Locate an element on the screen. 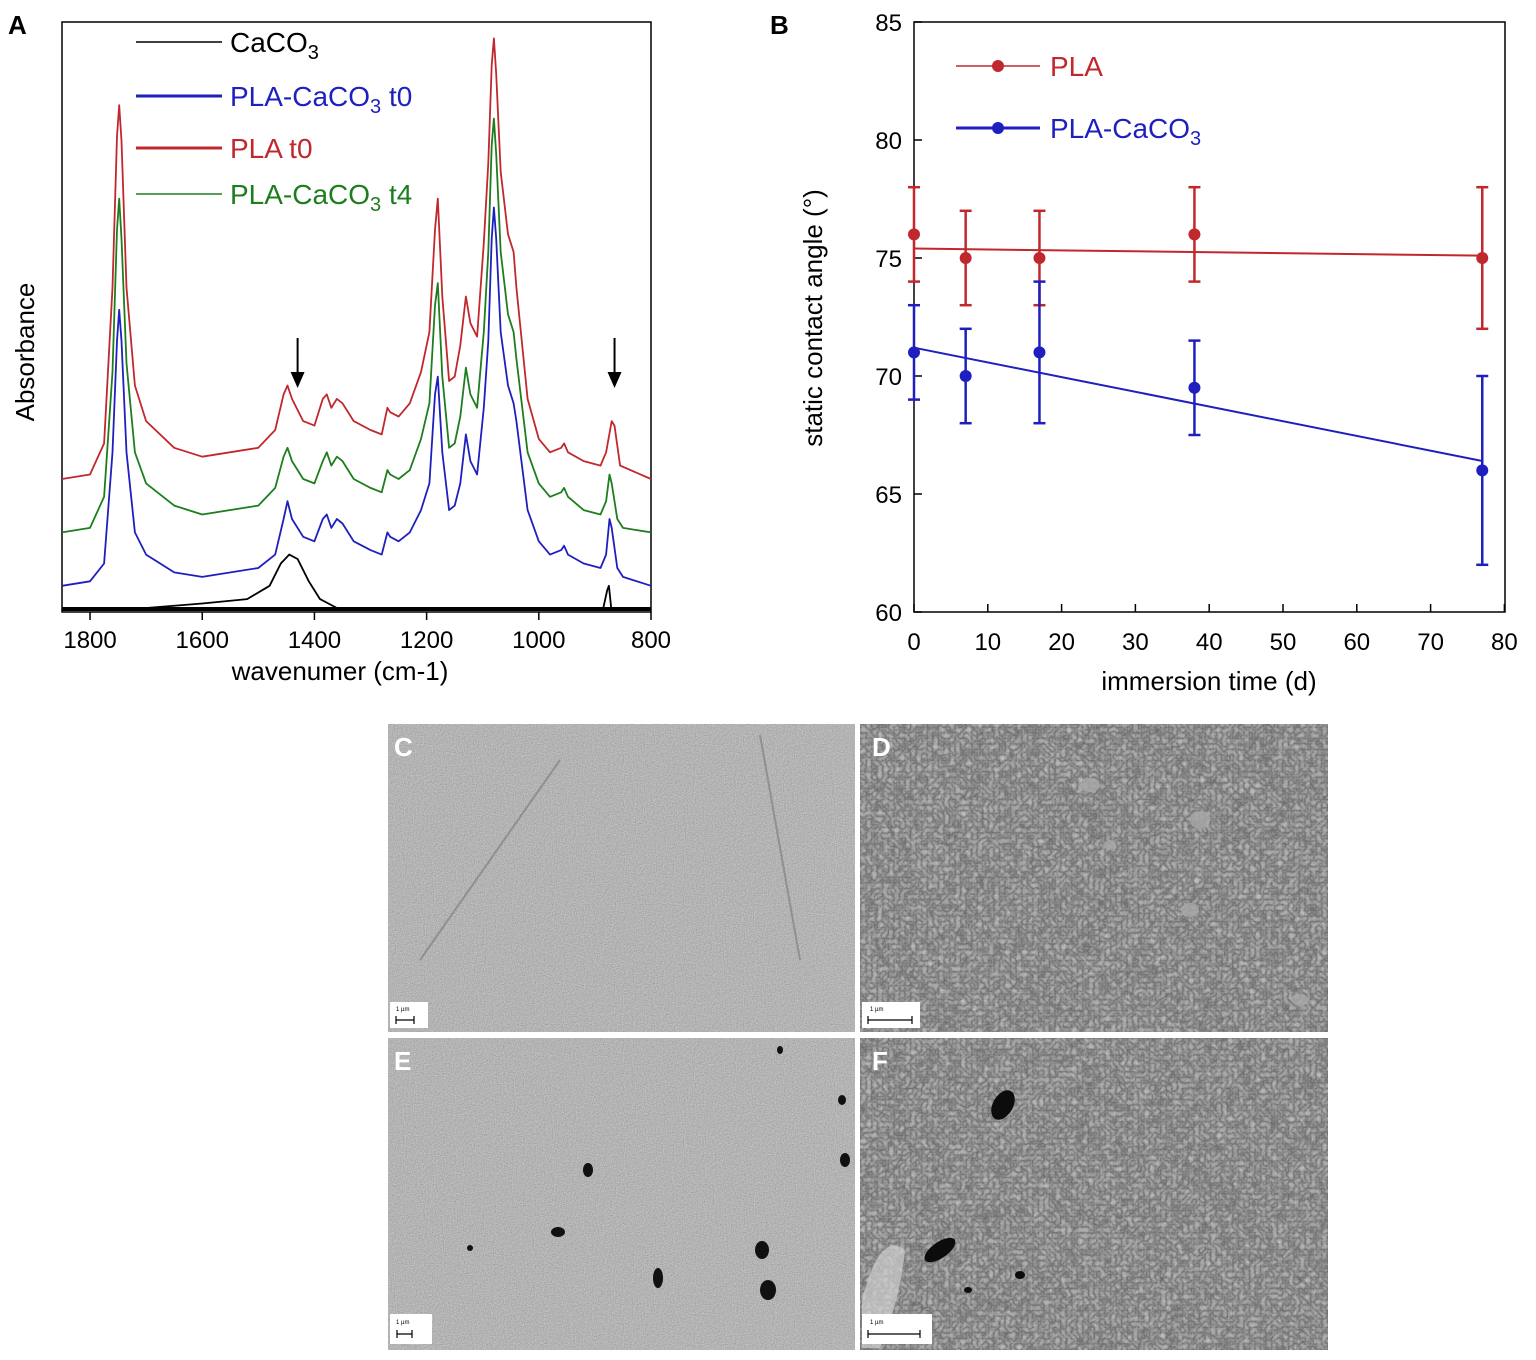 Image resolution: width=1536 pixels, height=1360 pixels. panel-a-series-pla-caco3-t4 is located at coordinates (356, 325).